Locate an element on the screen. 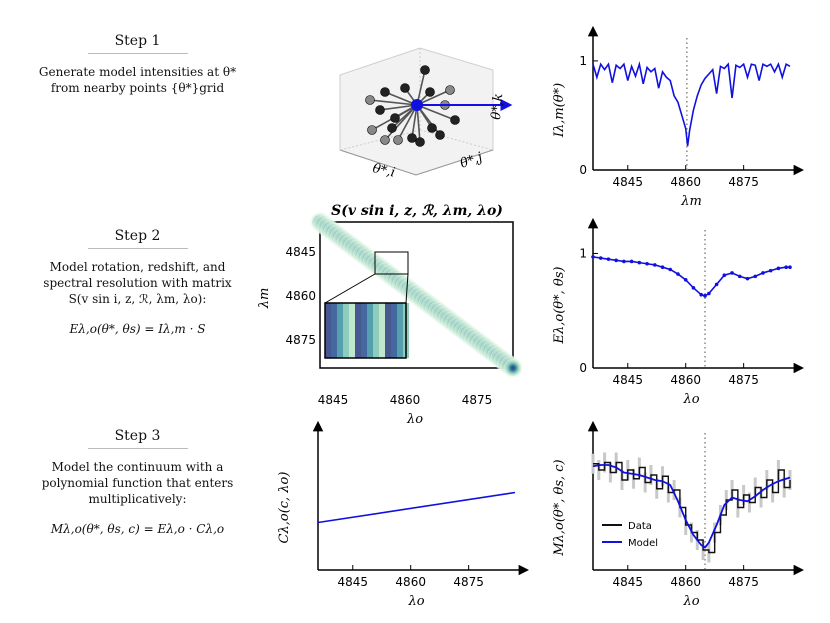  matrix-ylabel: λm is located at coordinates (264, 299).